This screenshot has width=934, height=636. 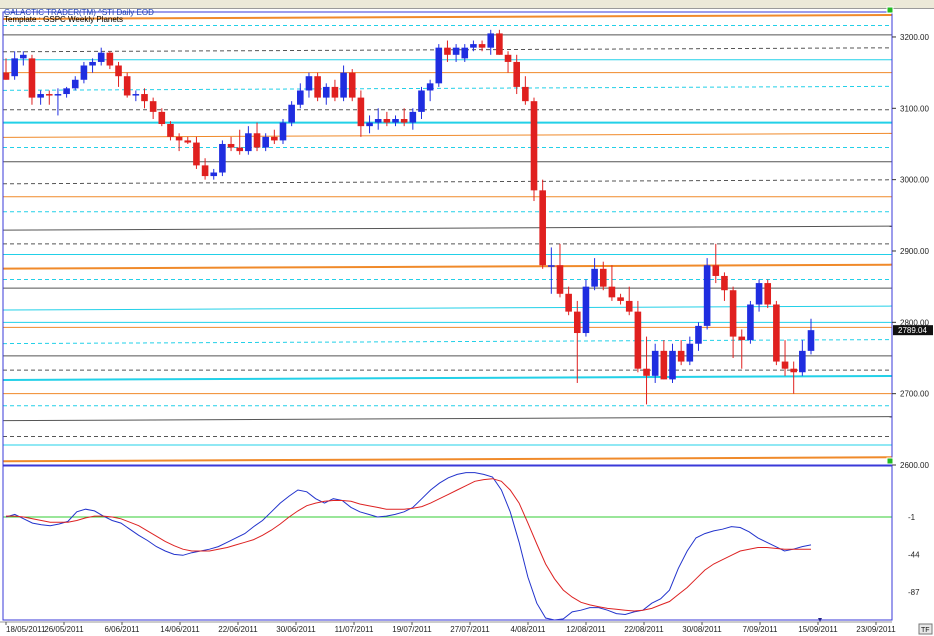 What do you see at coordinates (79, 12) in the screenshot?
I see `chart-title: GALACTIC TRADER(TM) ^STI Daily EOD` at bounding box center [79, 12].